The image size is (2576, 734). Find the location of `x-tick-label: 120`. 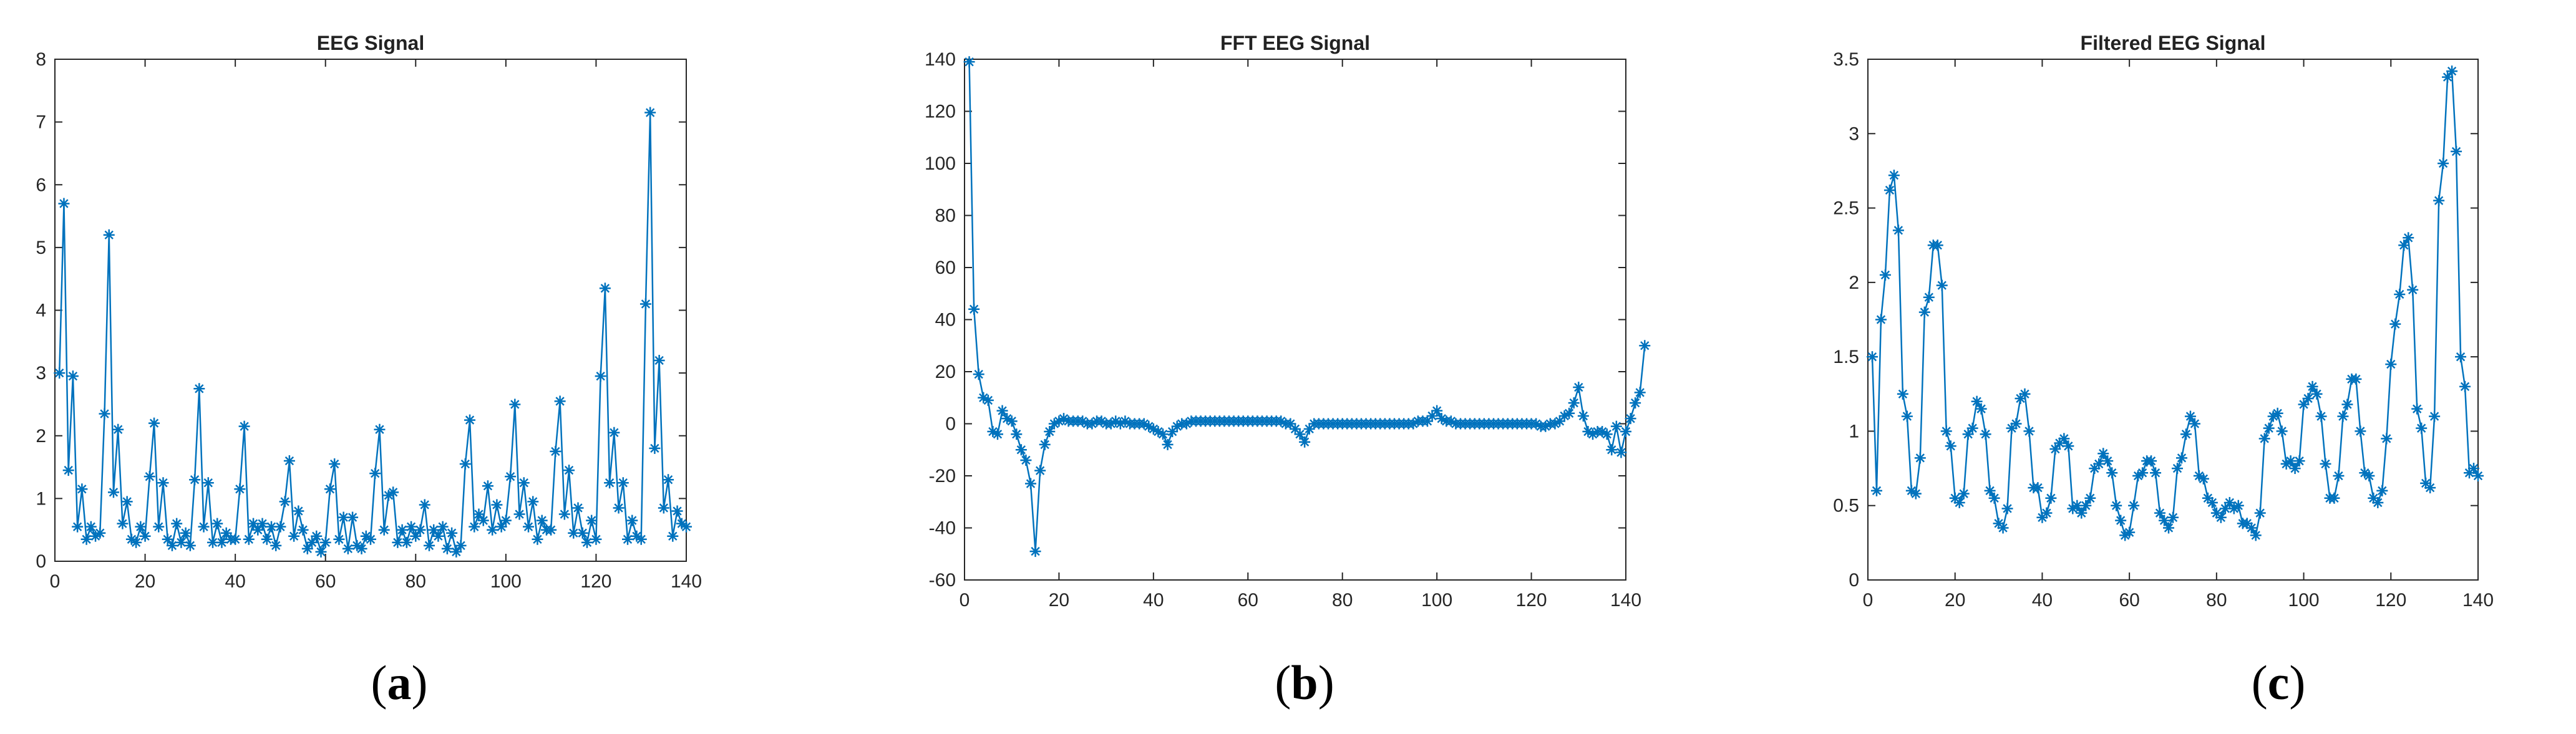

x-tick-label: 120 is located at coordinates (1532, 600).